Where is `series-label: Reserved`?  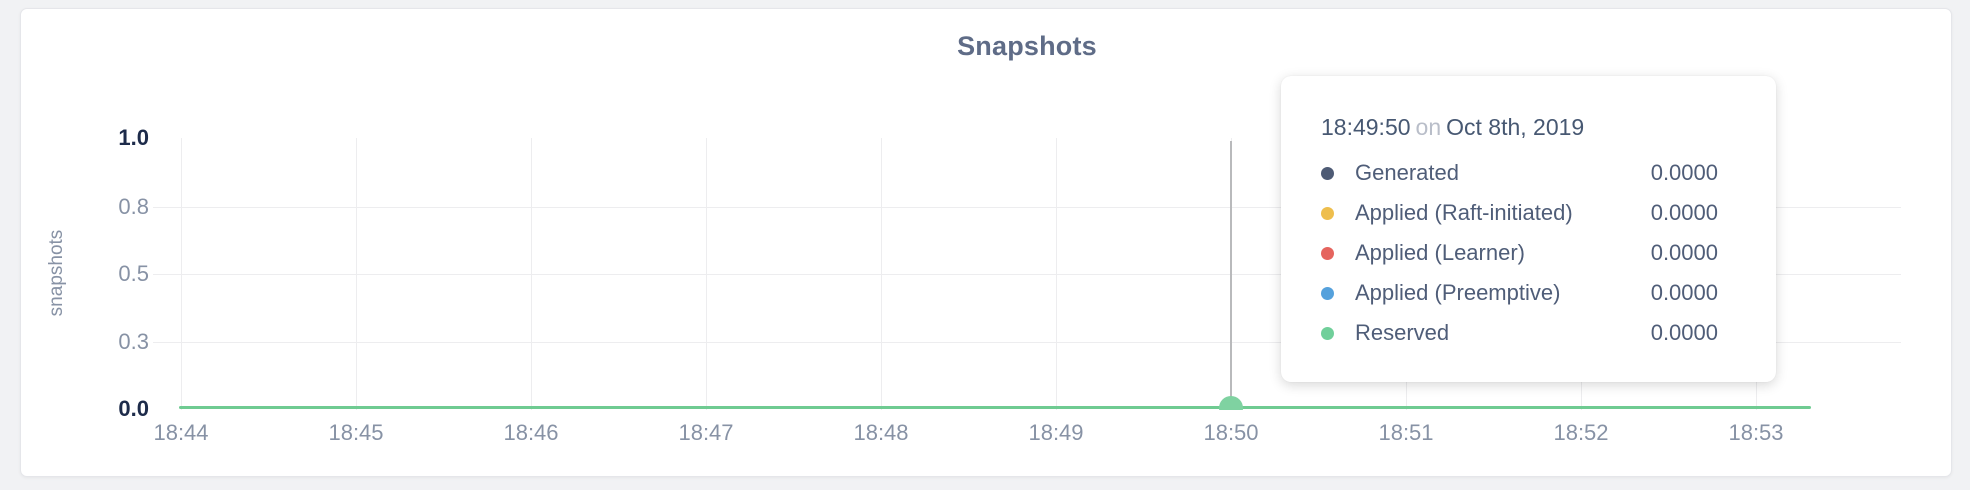
series-label: Reserved is located at coordinates (1402, 332).